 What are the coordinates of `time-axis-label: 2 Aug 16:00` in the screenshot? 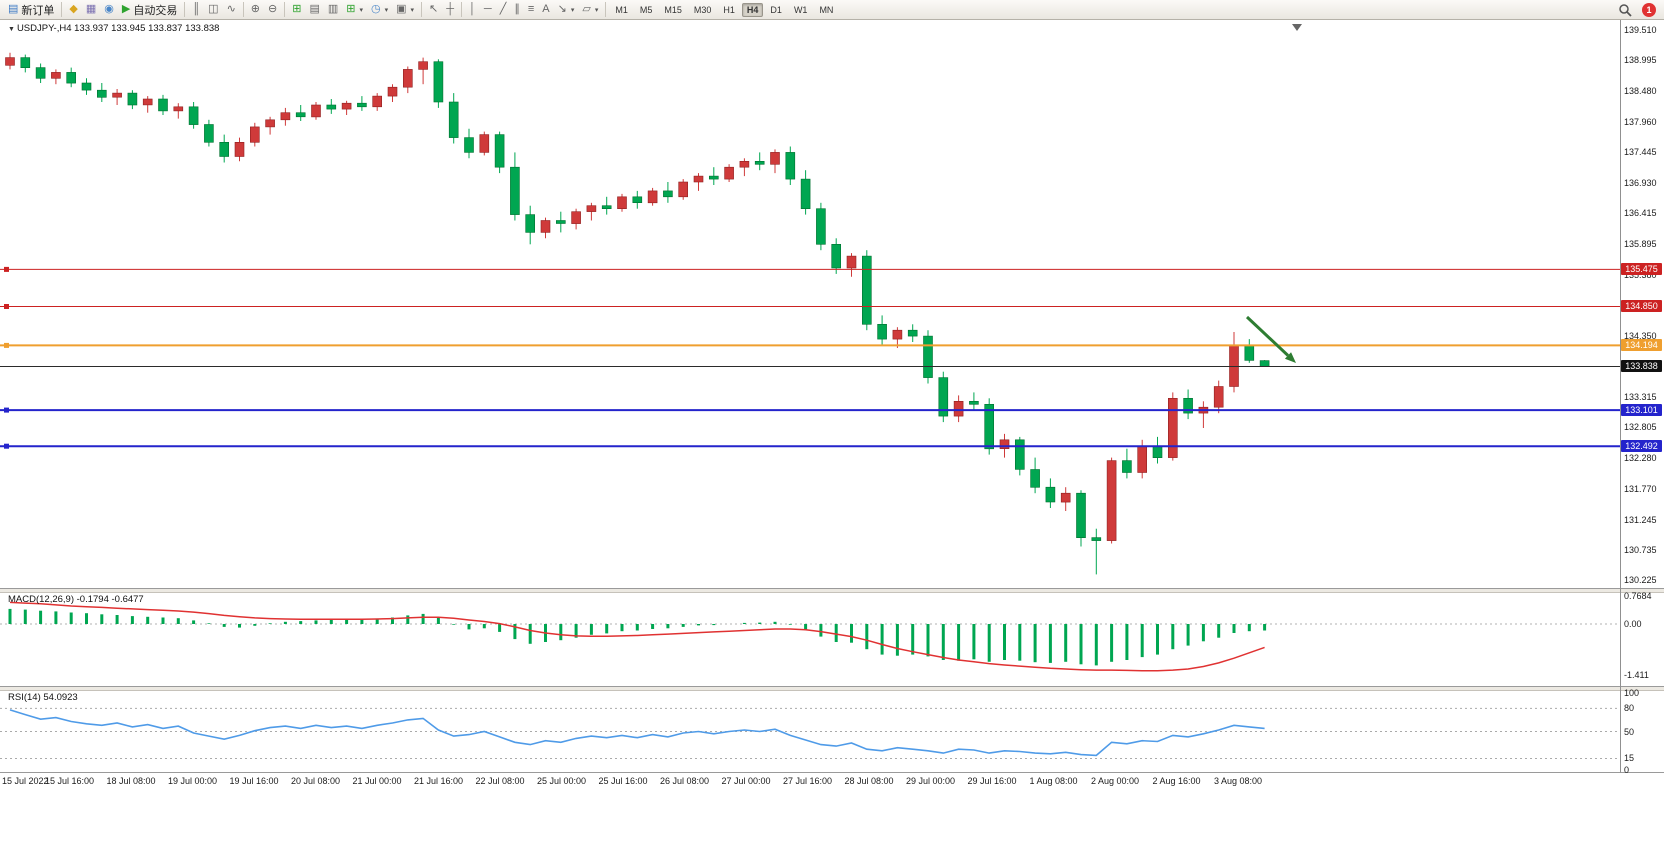 It's located at (1176, 781).